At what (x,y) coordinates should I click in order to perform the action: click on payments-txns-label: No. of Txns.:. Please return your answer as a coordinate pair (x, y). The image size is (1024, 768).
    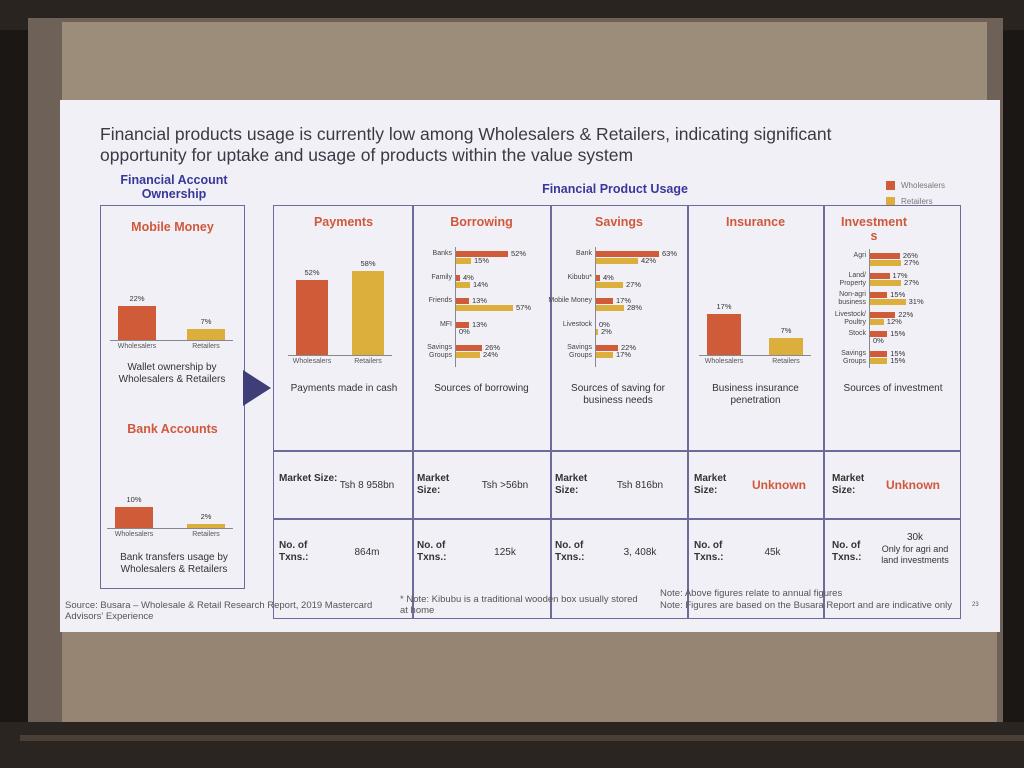
    Looking at the image, I should click on (294, 551).